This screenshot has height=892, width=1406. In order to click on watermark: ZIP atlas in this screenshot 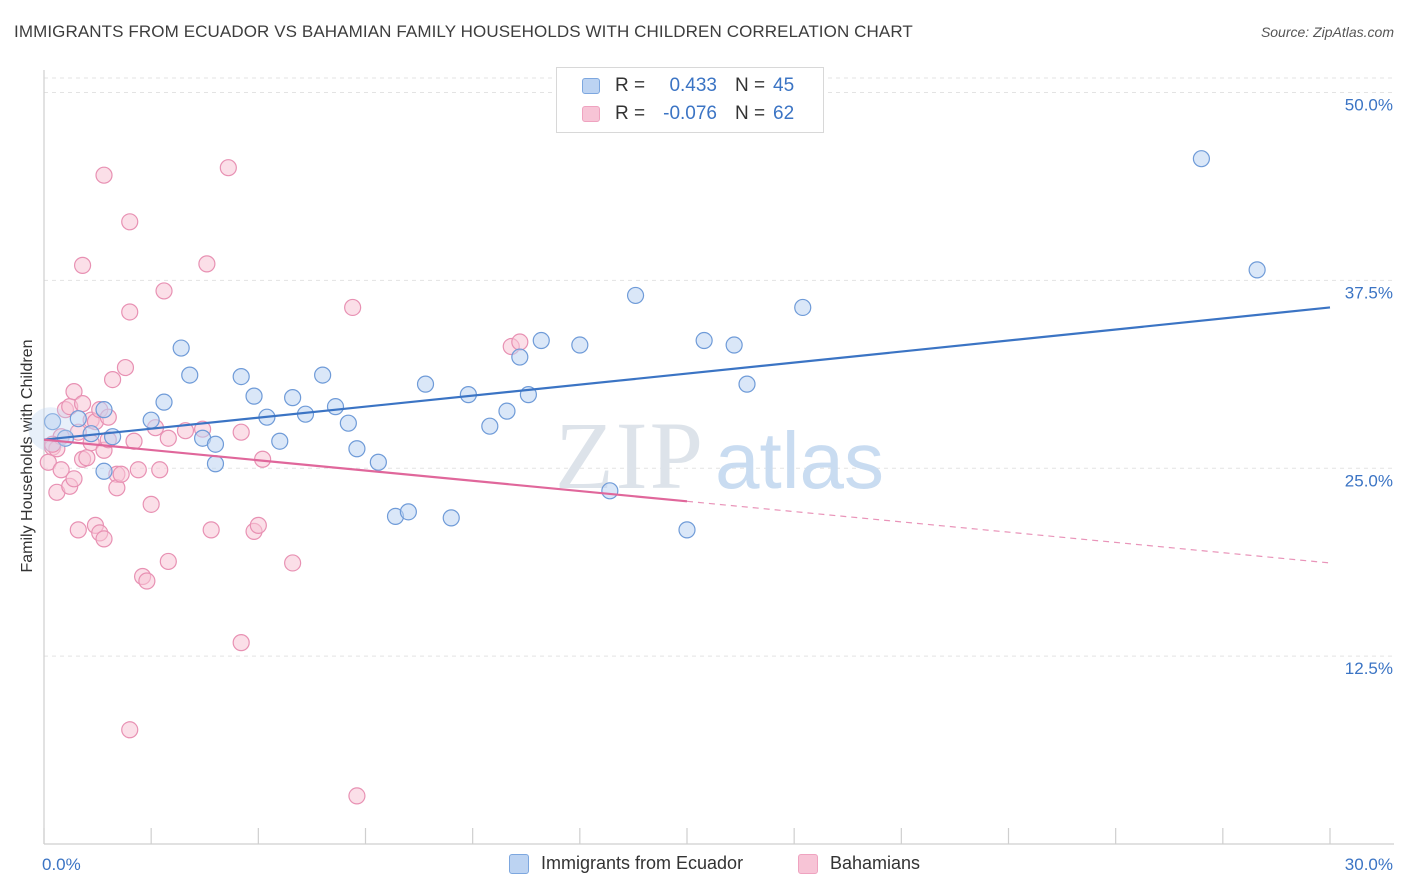, I will do `click(719, 455)`.